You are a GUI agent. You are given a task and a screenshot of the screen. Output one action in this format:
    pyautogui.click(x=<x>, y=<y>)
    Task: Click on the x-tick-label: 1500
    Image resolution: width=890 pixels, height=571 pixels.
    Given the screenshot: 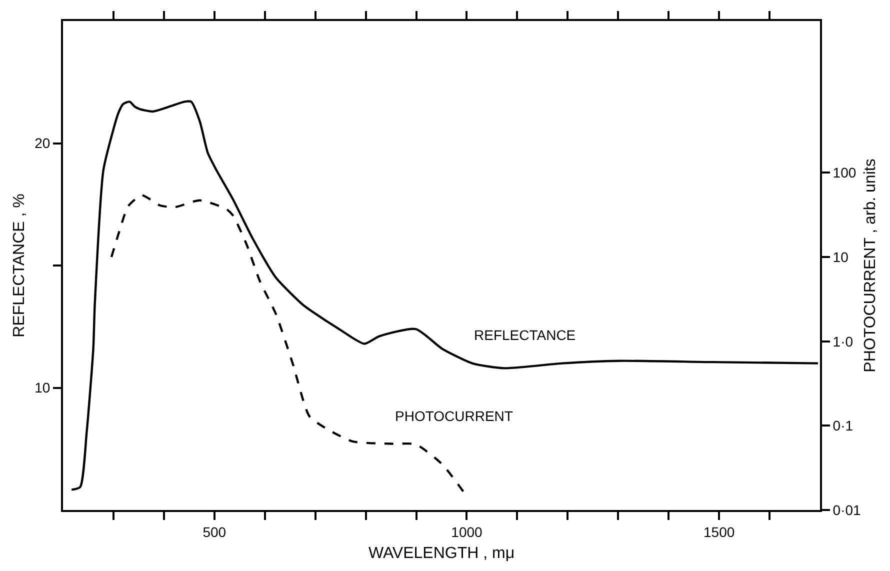 What is the action you would take?
    pyautogui.click(x=719, y=532)
    